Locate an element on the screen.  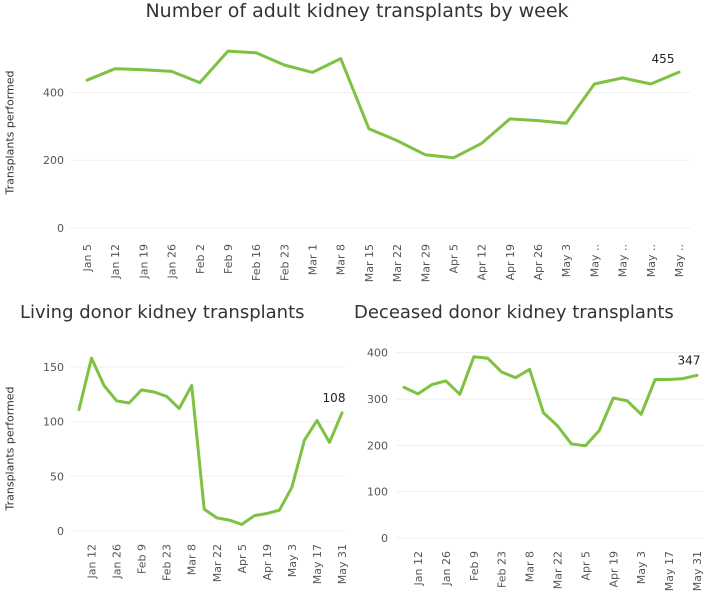
y-tick-label: 150 is located at coordinates (53, 367).